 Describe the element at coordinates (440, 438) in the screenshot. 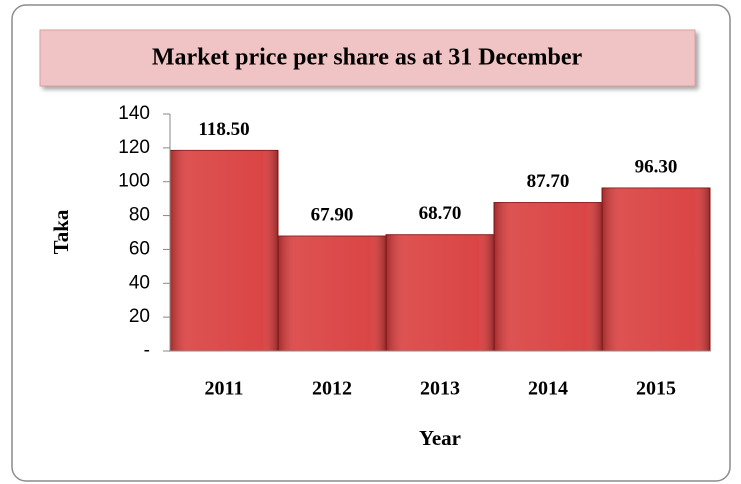

I see `x-axis-label: Year` at that location.